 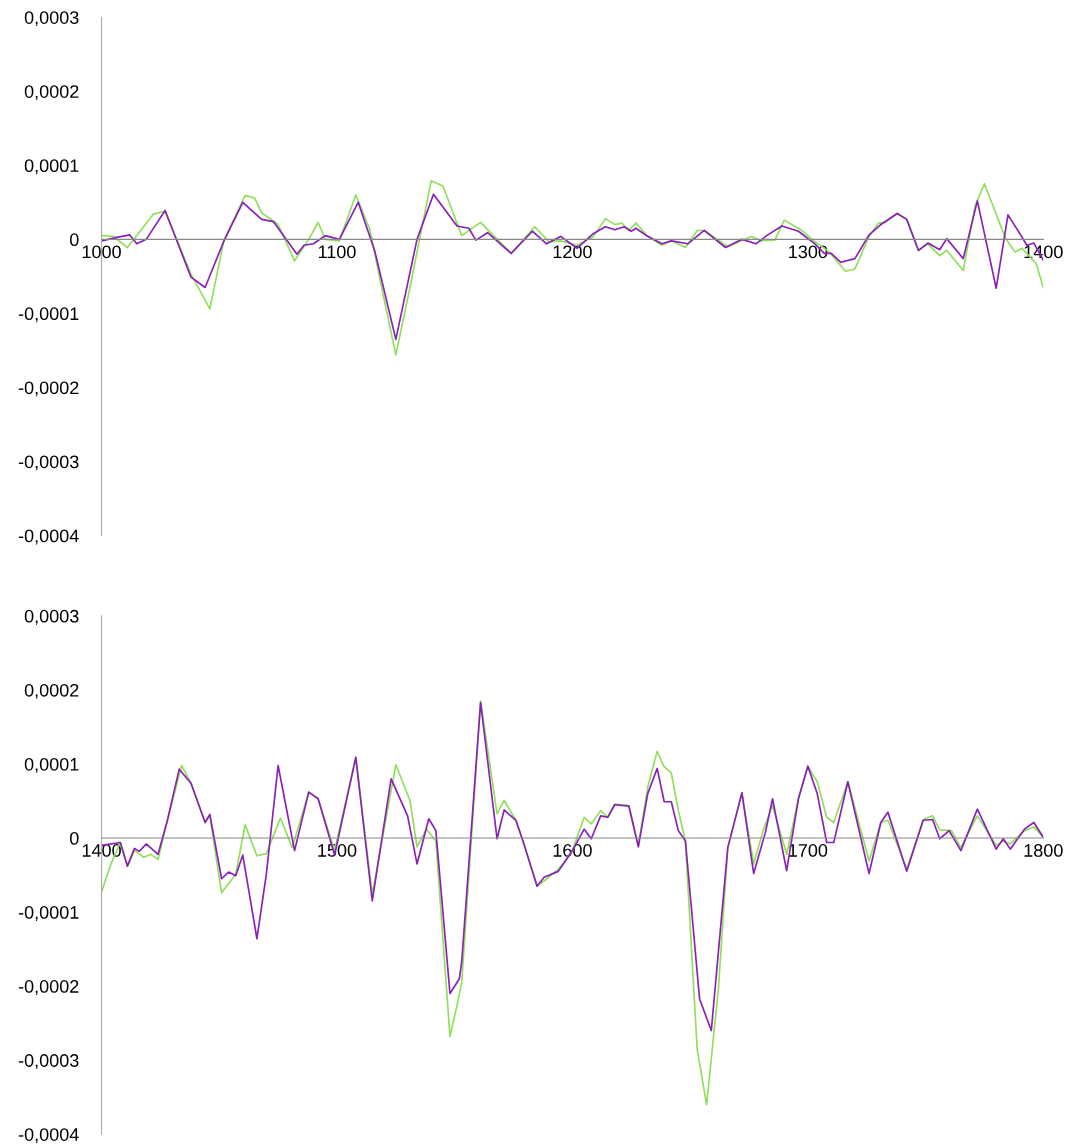 I want to click on x-tick-label: 1000, so click(x=101, y=252).